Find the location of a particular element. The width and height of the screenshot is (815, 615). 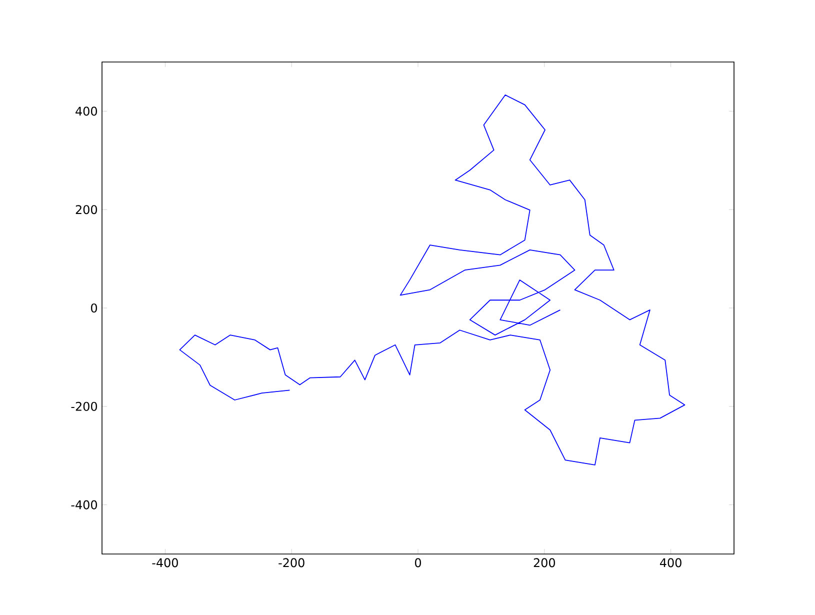

y-tick-label: 200 is located at coordinates (87, 209).